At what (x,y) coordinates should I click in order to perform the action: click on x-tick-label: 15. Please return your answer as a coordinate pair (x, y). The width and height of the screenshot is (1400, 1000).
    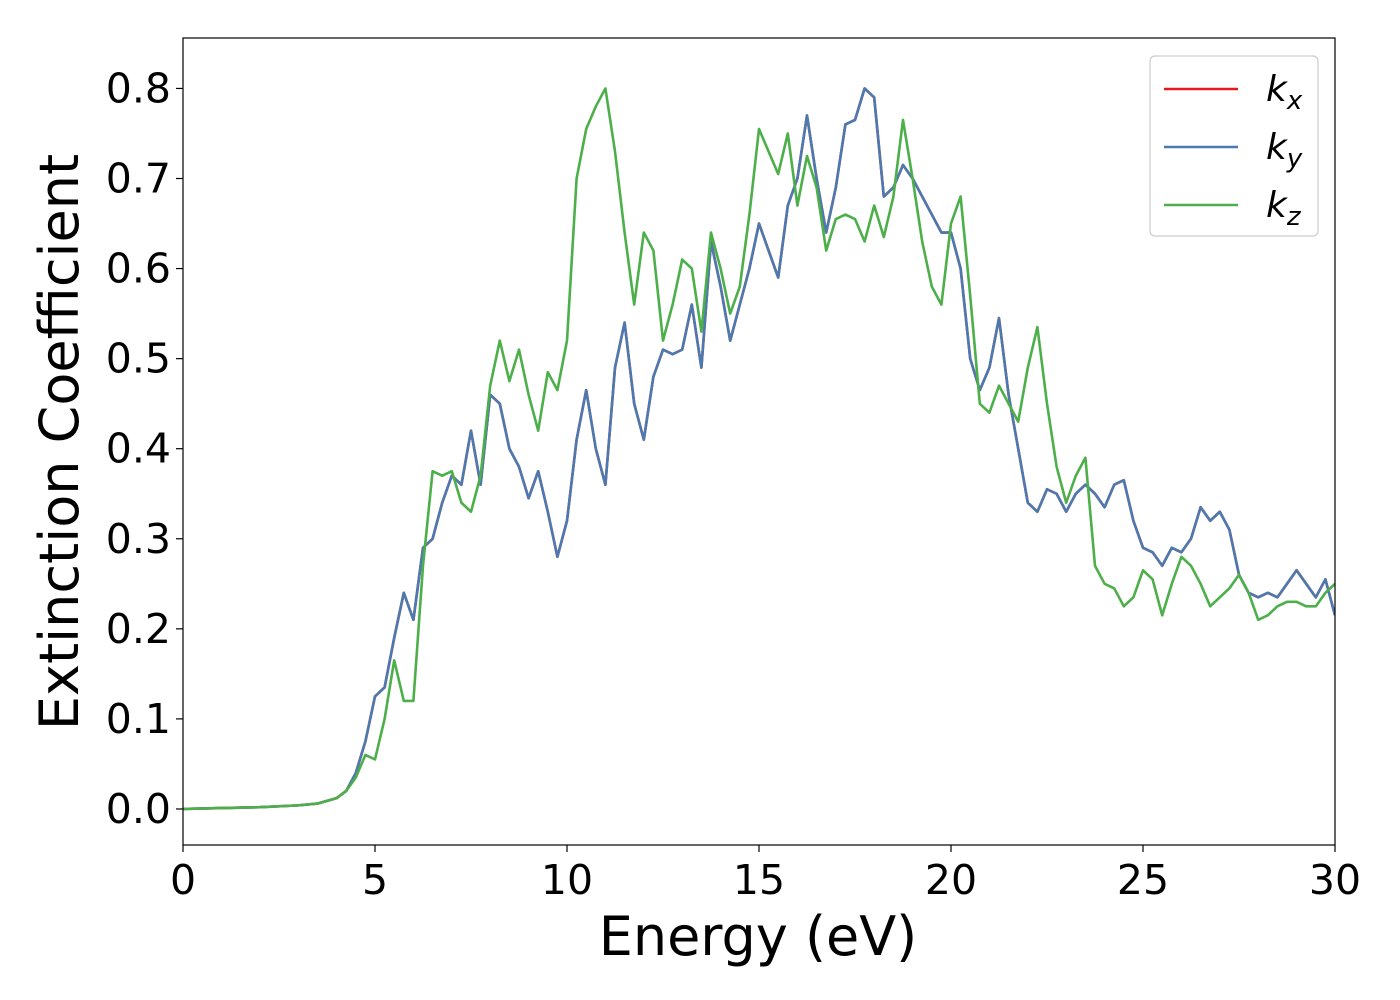
    Looking at the image, I should click on (759, 880).